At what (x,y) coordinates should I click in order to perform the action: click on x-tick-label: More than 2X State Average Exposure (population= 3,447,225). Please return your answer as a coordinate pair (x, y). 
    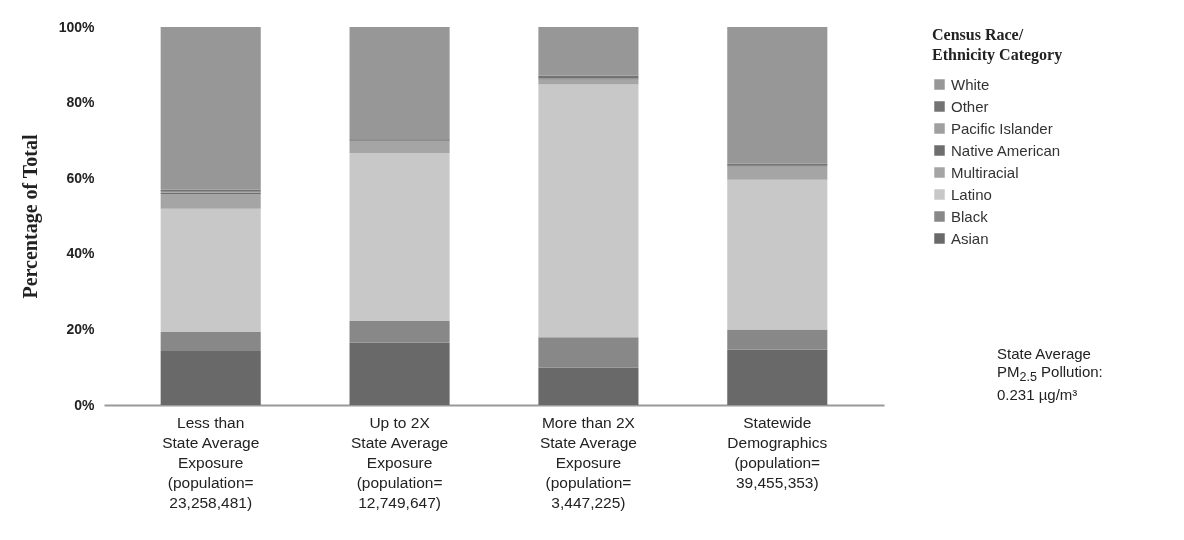
    Looking at the image, I should click on (588, 462).